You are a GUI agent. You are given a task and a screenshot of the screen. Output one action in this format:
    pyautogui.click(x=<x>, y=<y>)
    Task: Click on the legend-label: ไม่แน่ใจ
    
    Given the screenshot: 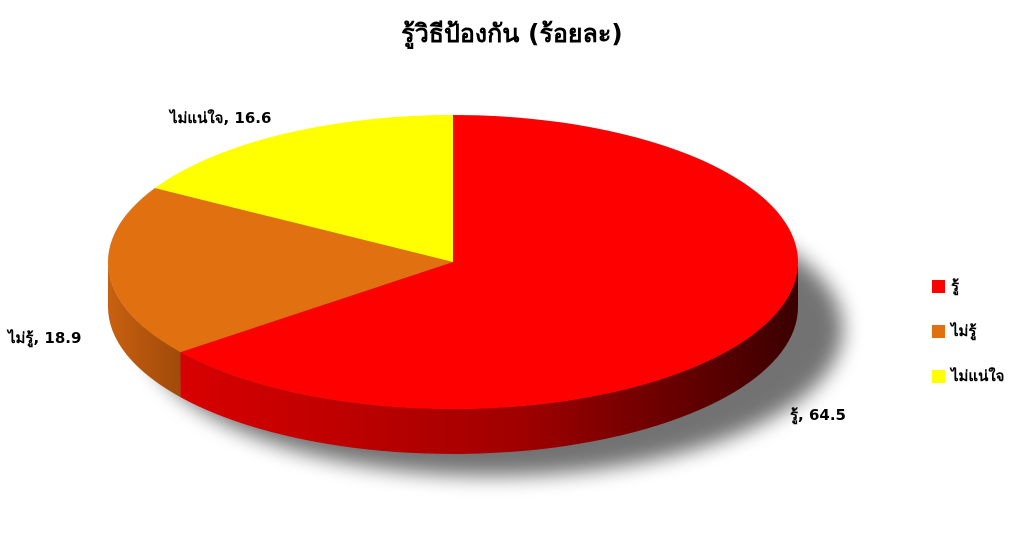 What is the action you would take?
    pyautogui.click(x=978, y=376)
    